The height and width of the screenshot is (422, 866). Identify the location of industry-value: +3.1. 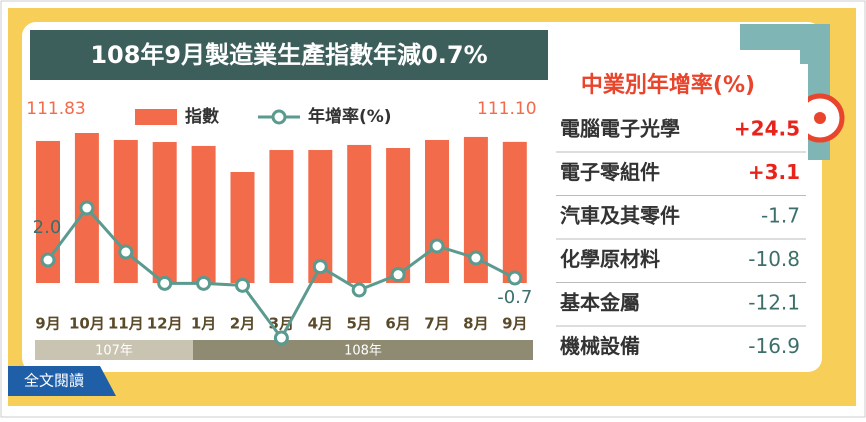
(774, 172).